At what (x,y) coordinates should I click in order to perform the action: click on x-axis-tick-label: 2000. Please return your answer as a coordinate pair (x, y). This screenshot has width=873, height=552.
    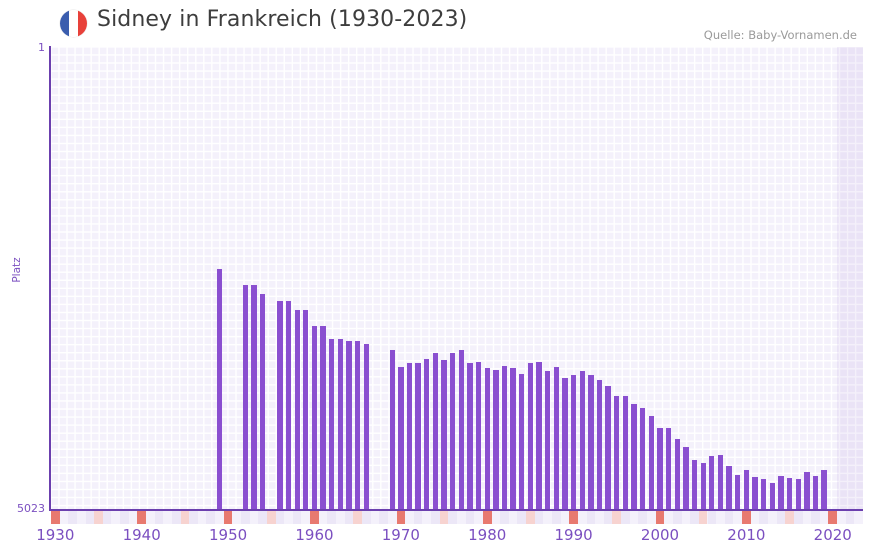
    Looking at the image, I should click on (660, 535).